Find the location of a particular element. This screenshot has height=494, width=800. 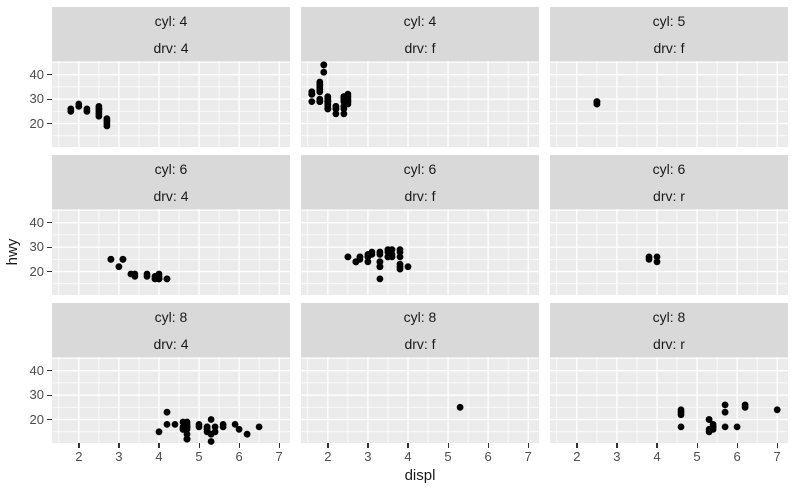

x-axis-title: displ is located at coordinates (420, 475).